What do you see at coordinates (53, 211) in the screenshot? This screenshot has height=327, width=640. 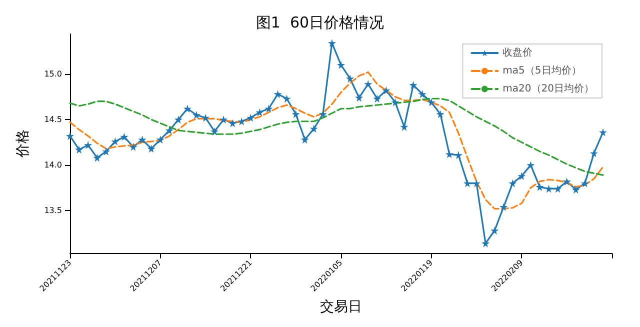 I see `y-tick-label: 13.5` at bounding box center [53, 211].